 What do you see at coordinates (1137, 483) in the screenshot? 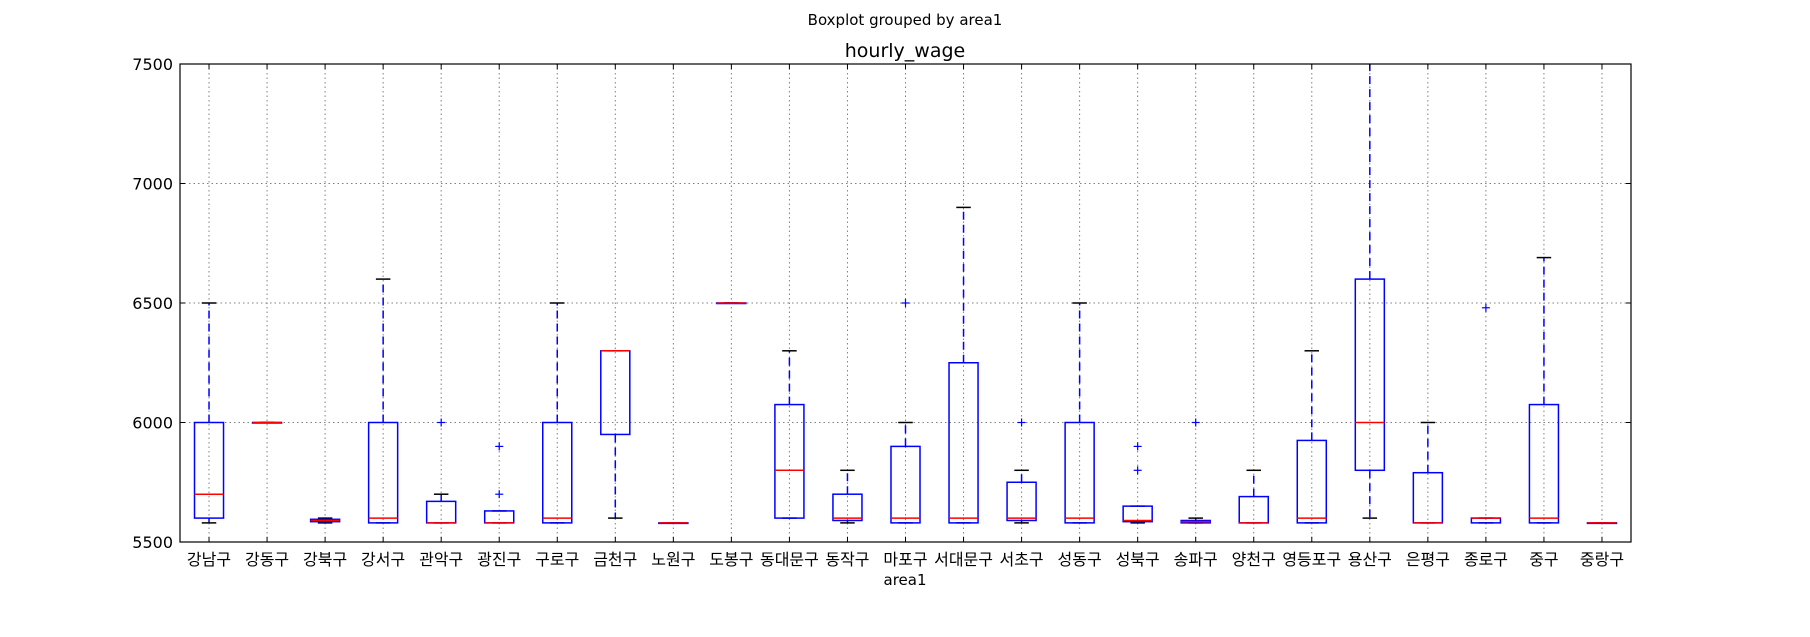
I see `box-성북구` at bounding box center [1137, 483].